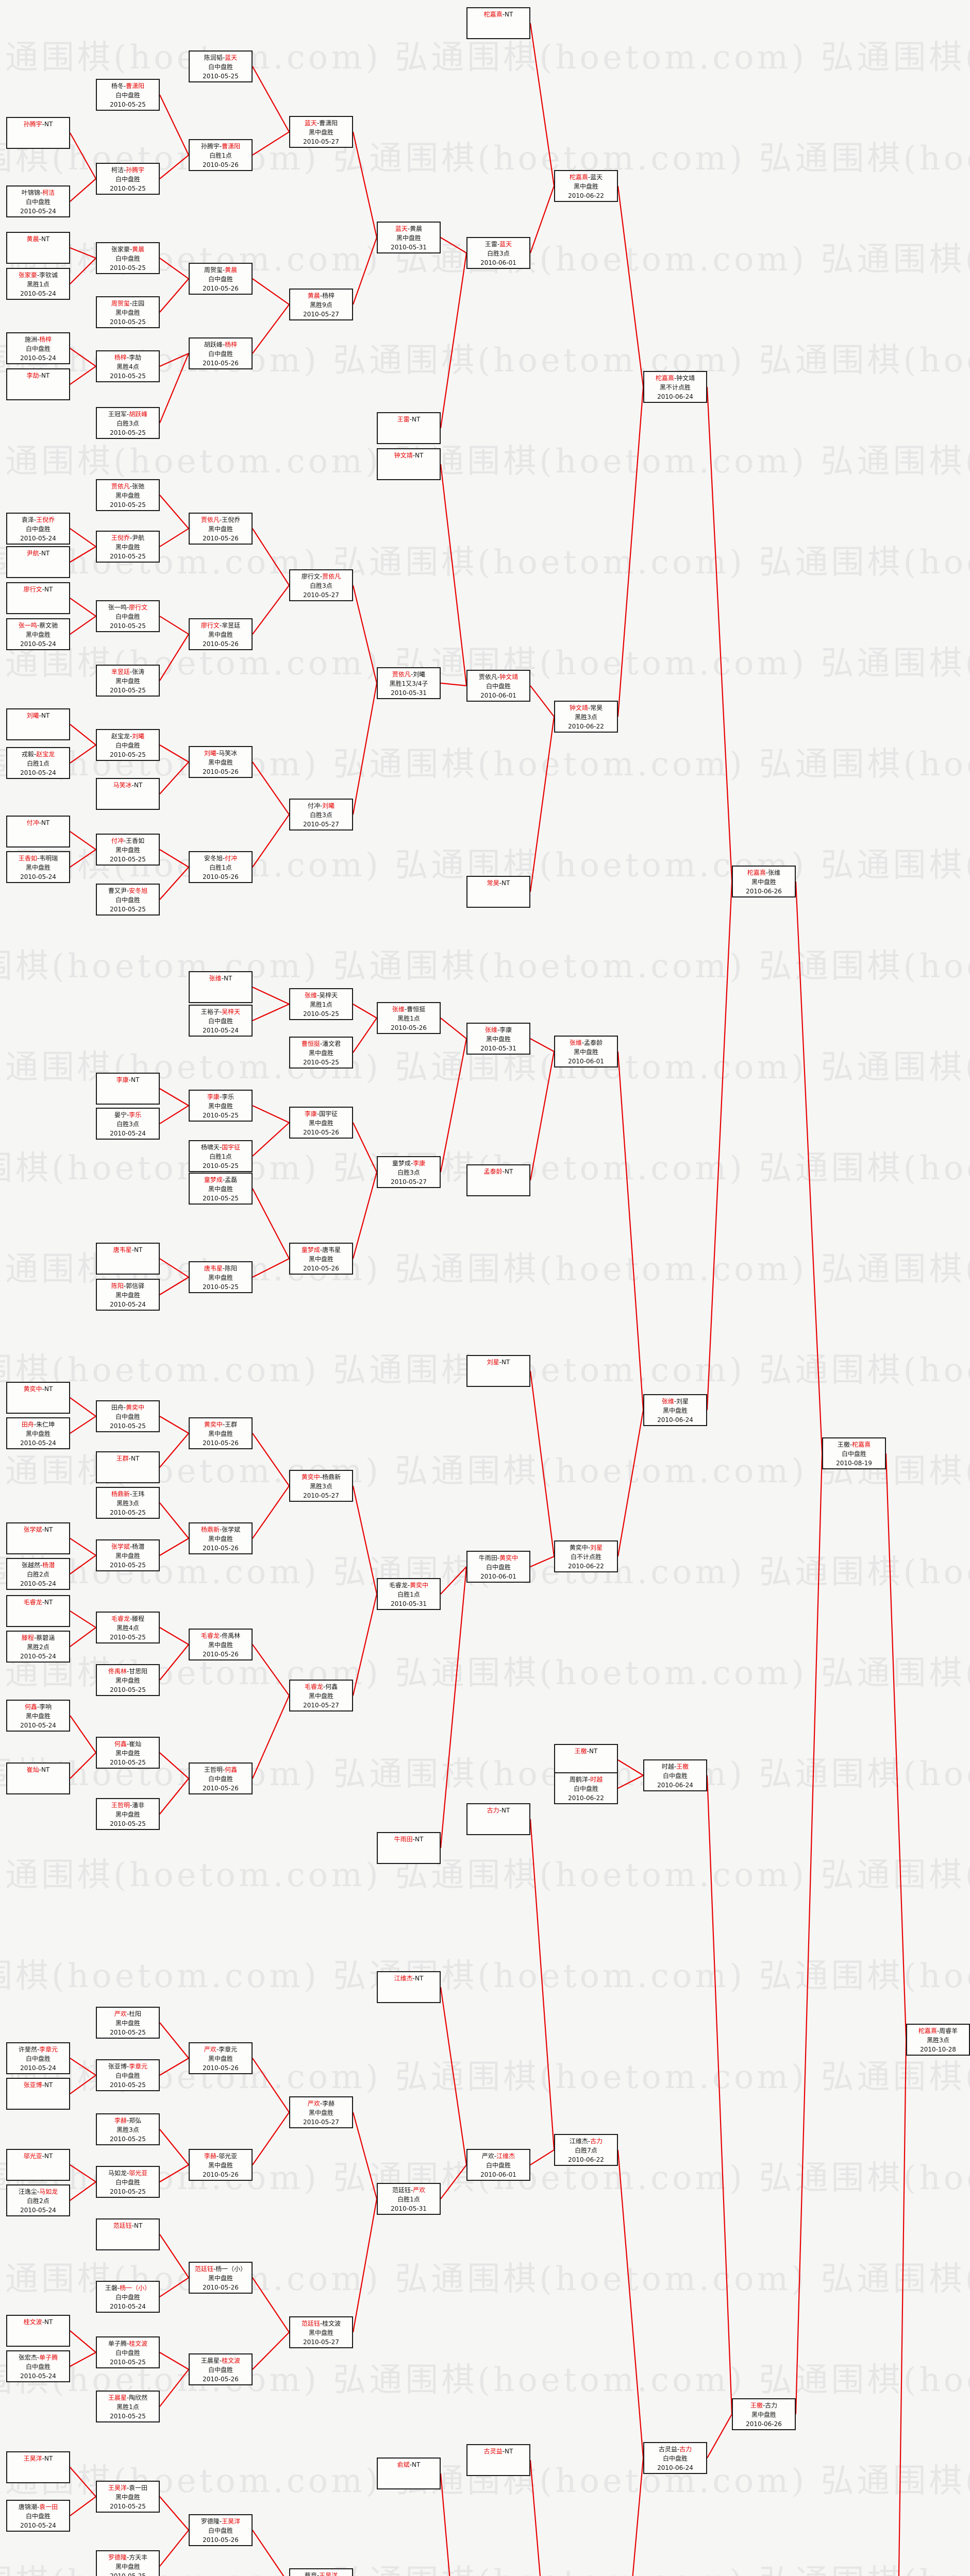 This screenshot has width=970, height=2576. What do you see at coordinates (498, 2165) in the screenshot?
I see `match-box: 严欢-江维杰 白中盘胜 2010-06-01` at bounding box center [498, 2165].